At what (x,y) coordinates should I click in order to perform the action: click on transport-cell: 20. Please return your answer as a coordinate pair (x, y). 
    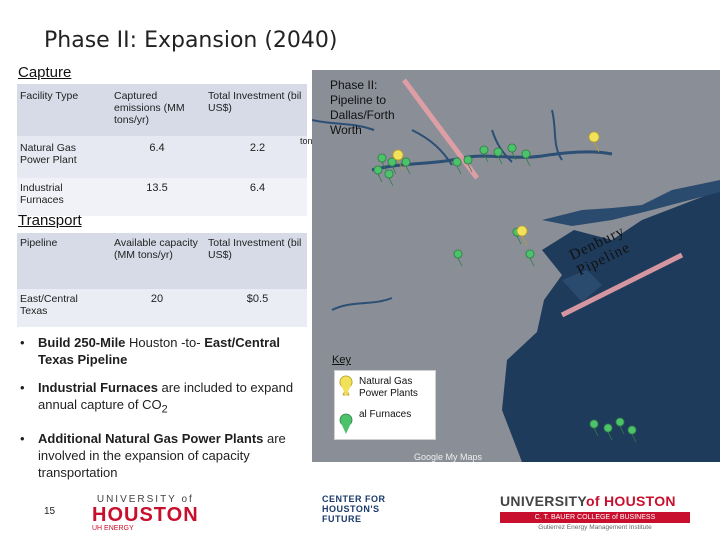
    Looking at the image, I should click on (153, 308).